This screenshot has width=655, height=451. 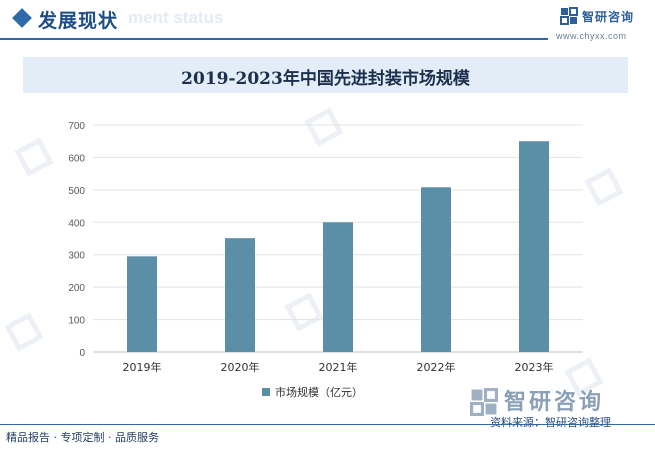 I want to click on source-label: 资料来源：智研咨询整理, so click(x=550, y=422).